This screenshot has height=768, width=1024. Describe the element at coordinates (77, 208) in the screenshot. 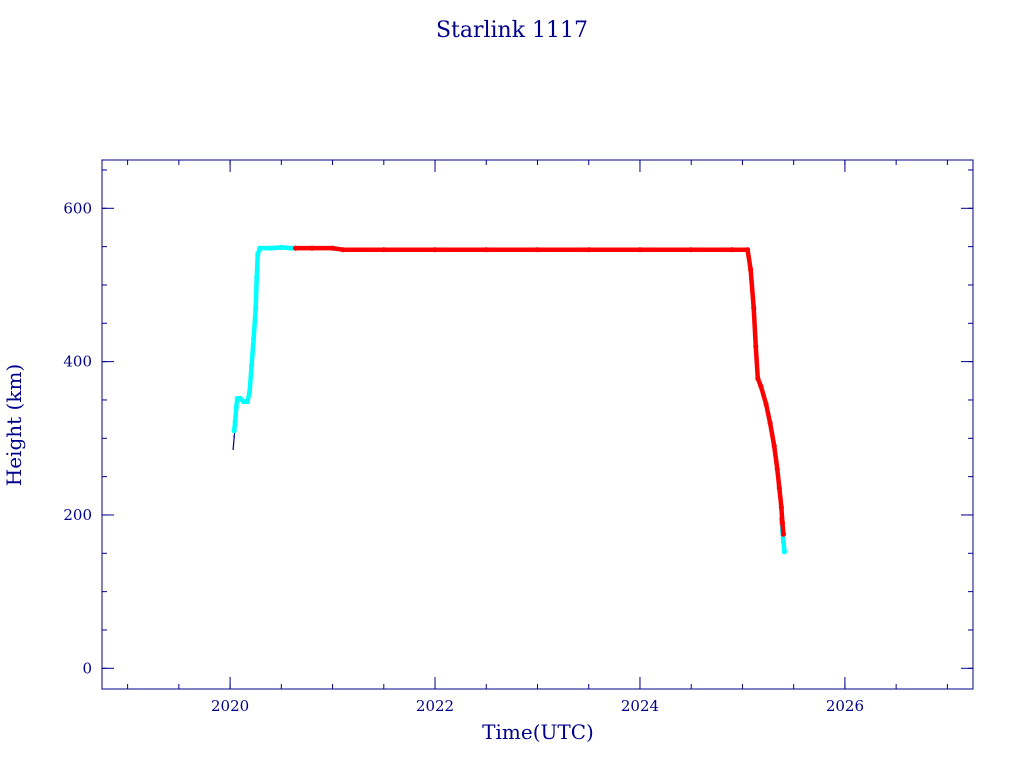

I see `y-tick-label: 600` at that location.